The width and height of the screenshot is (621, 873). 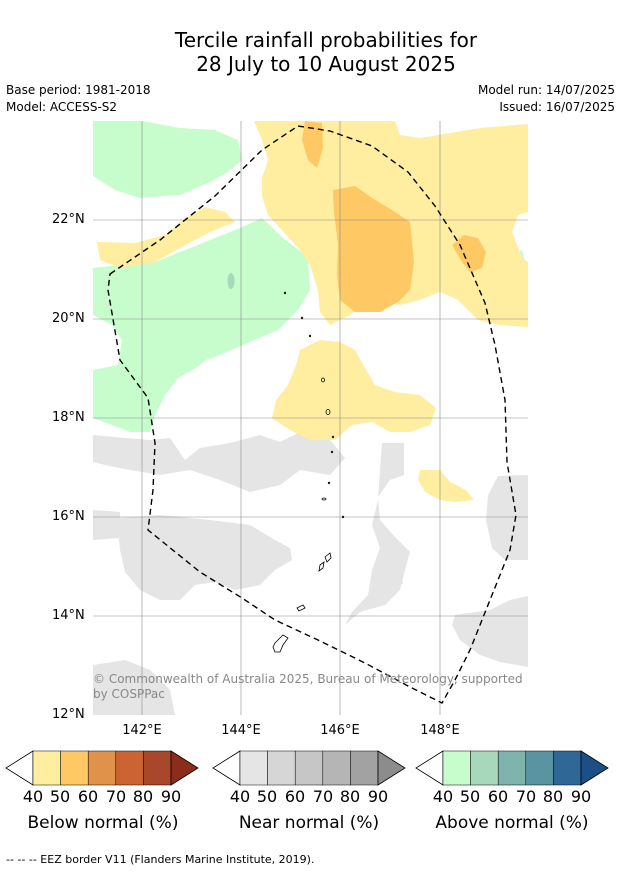 What do you see at coordinates (68, 516) in the screenshot?
I see `lat-label-16n: 16°N` at bounding box center [68, 516].